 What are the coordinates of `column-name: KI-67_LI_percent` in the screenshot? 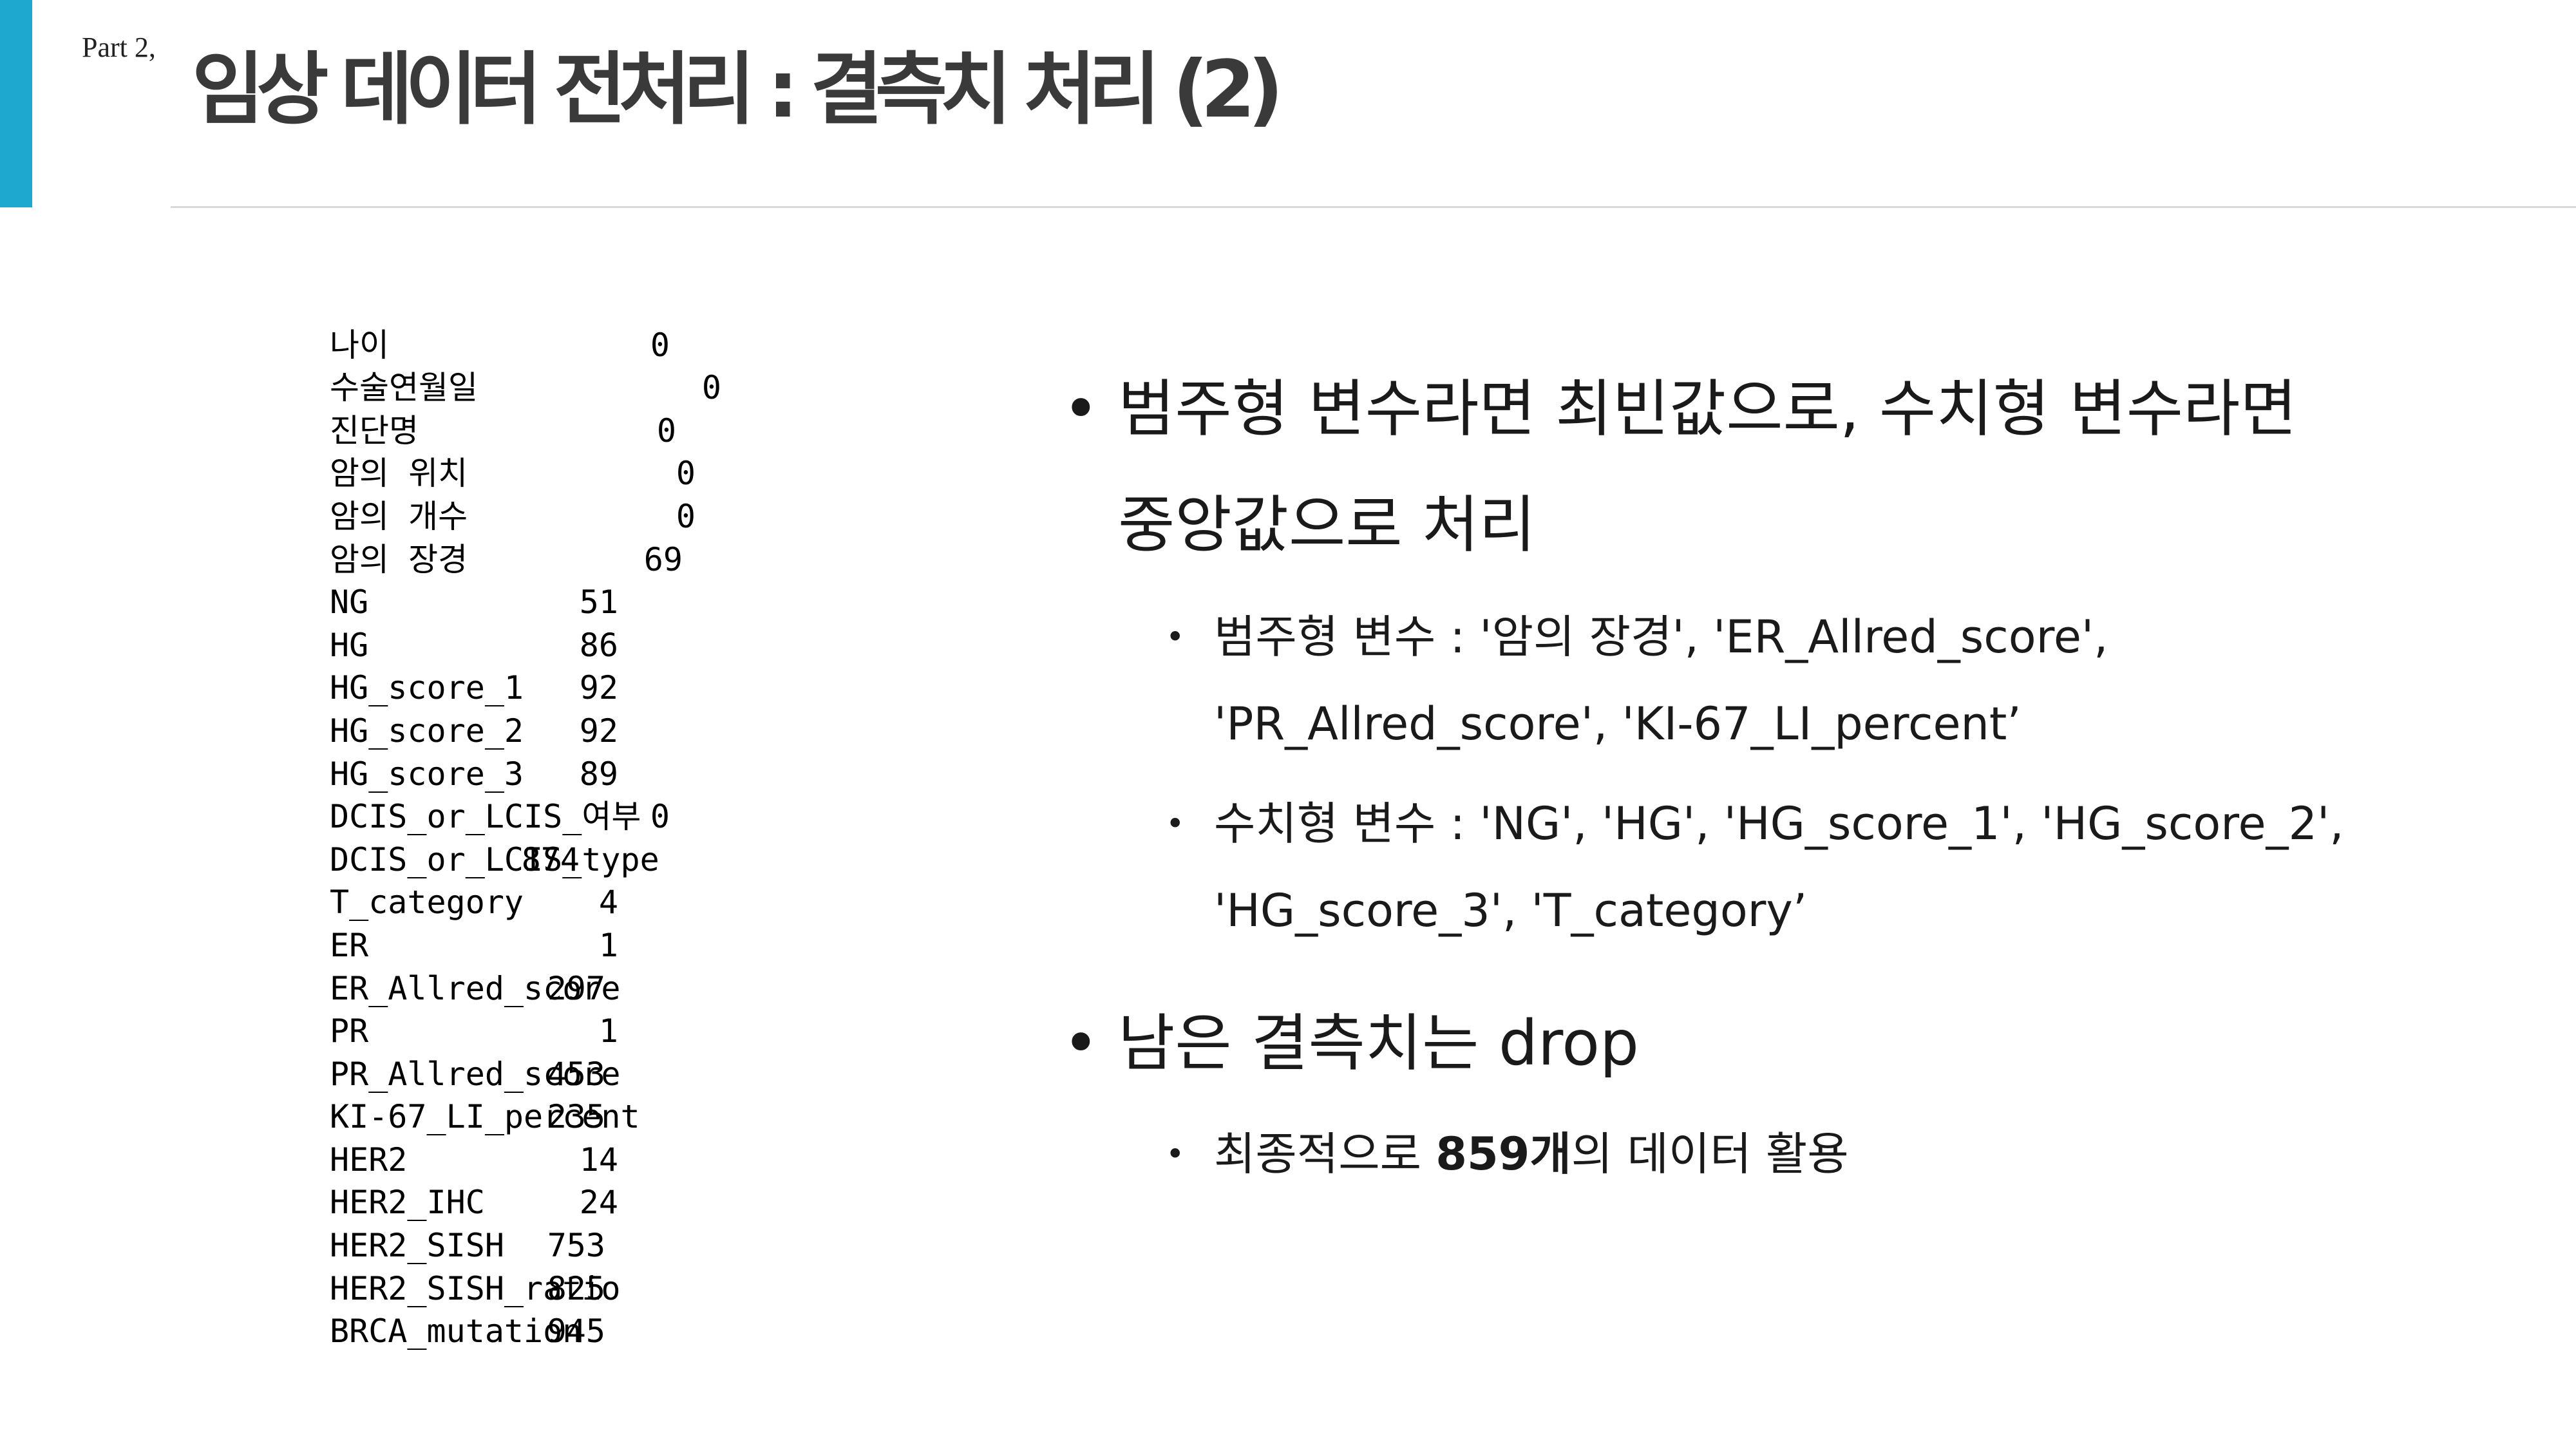 It's located at (485, 1117).